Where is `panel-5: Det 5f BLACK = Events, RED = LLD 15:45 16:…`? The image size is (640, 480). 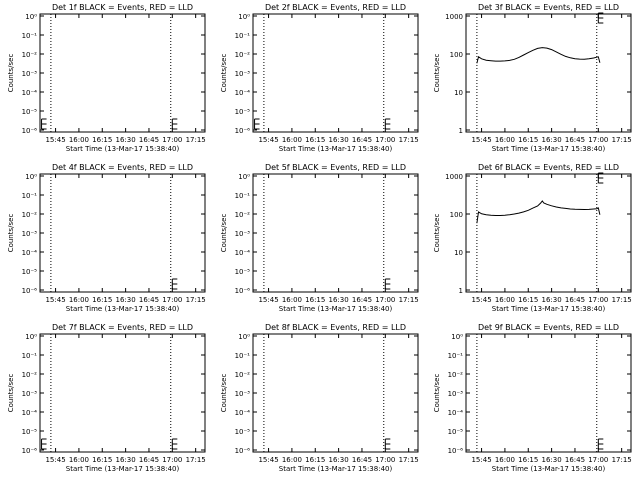 panel-5: Det 5f BLACK = Events, RED = LLD 15:45 16:… is located at coordinates (319, 238).